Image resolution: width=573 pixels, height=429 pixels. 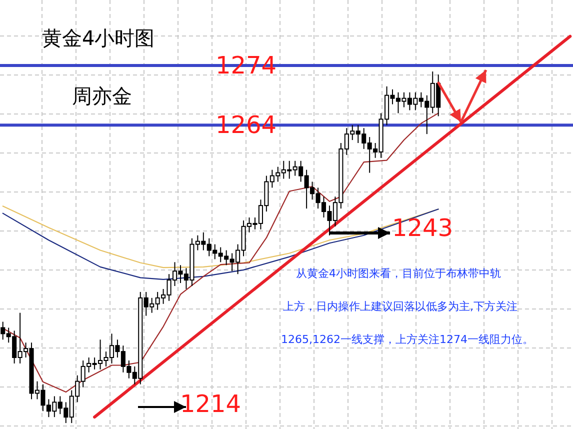 What do you see at coordinates (211, 404) in the screenshot?
I see `annotation: 1214` at bounding box center [211, 404].